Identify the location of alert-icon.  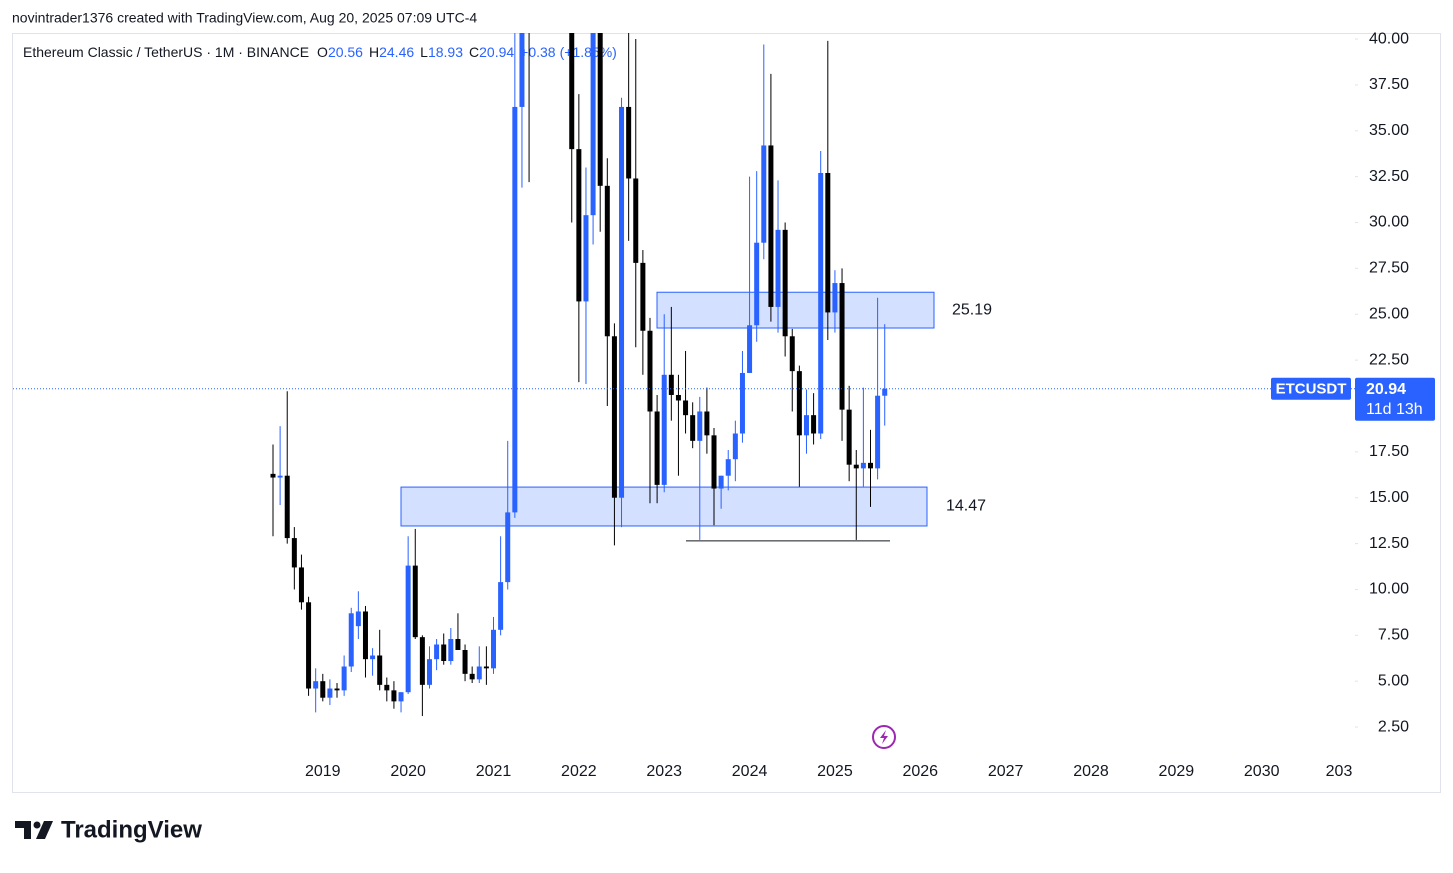
(884, 737).